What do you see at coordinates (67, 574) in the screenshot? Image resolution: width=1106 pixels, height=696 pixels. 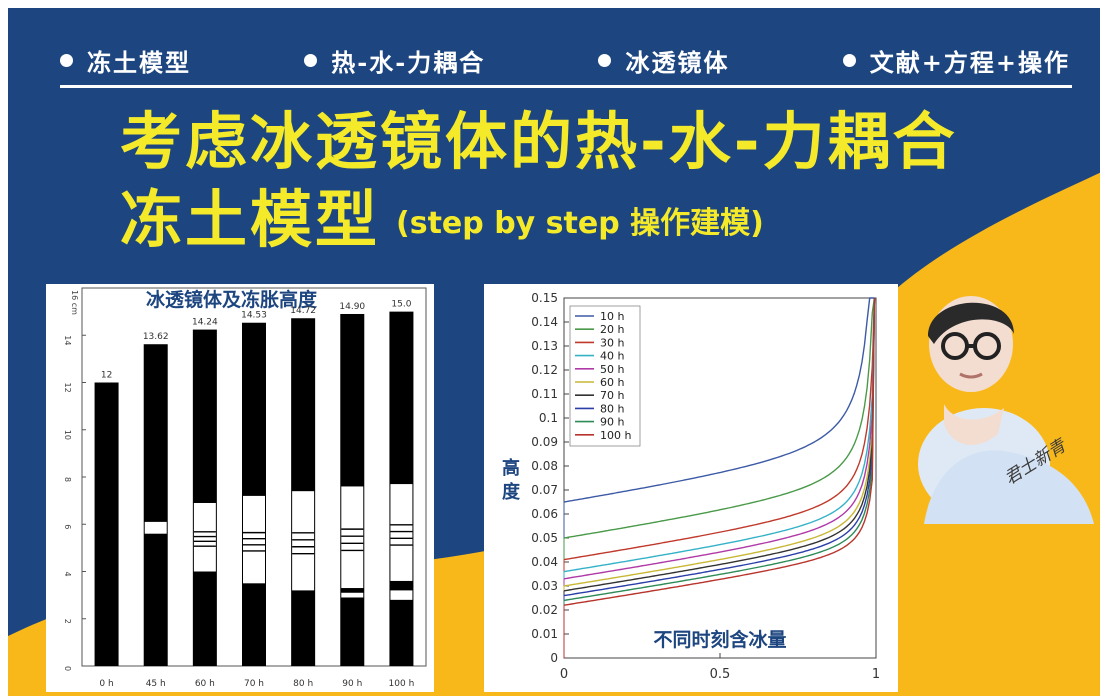 I see `y-tick-label: 4` at bounding box center [67, 574].